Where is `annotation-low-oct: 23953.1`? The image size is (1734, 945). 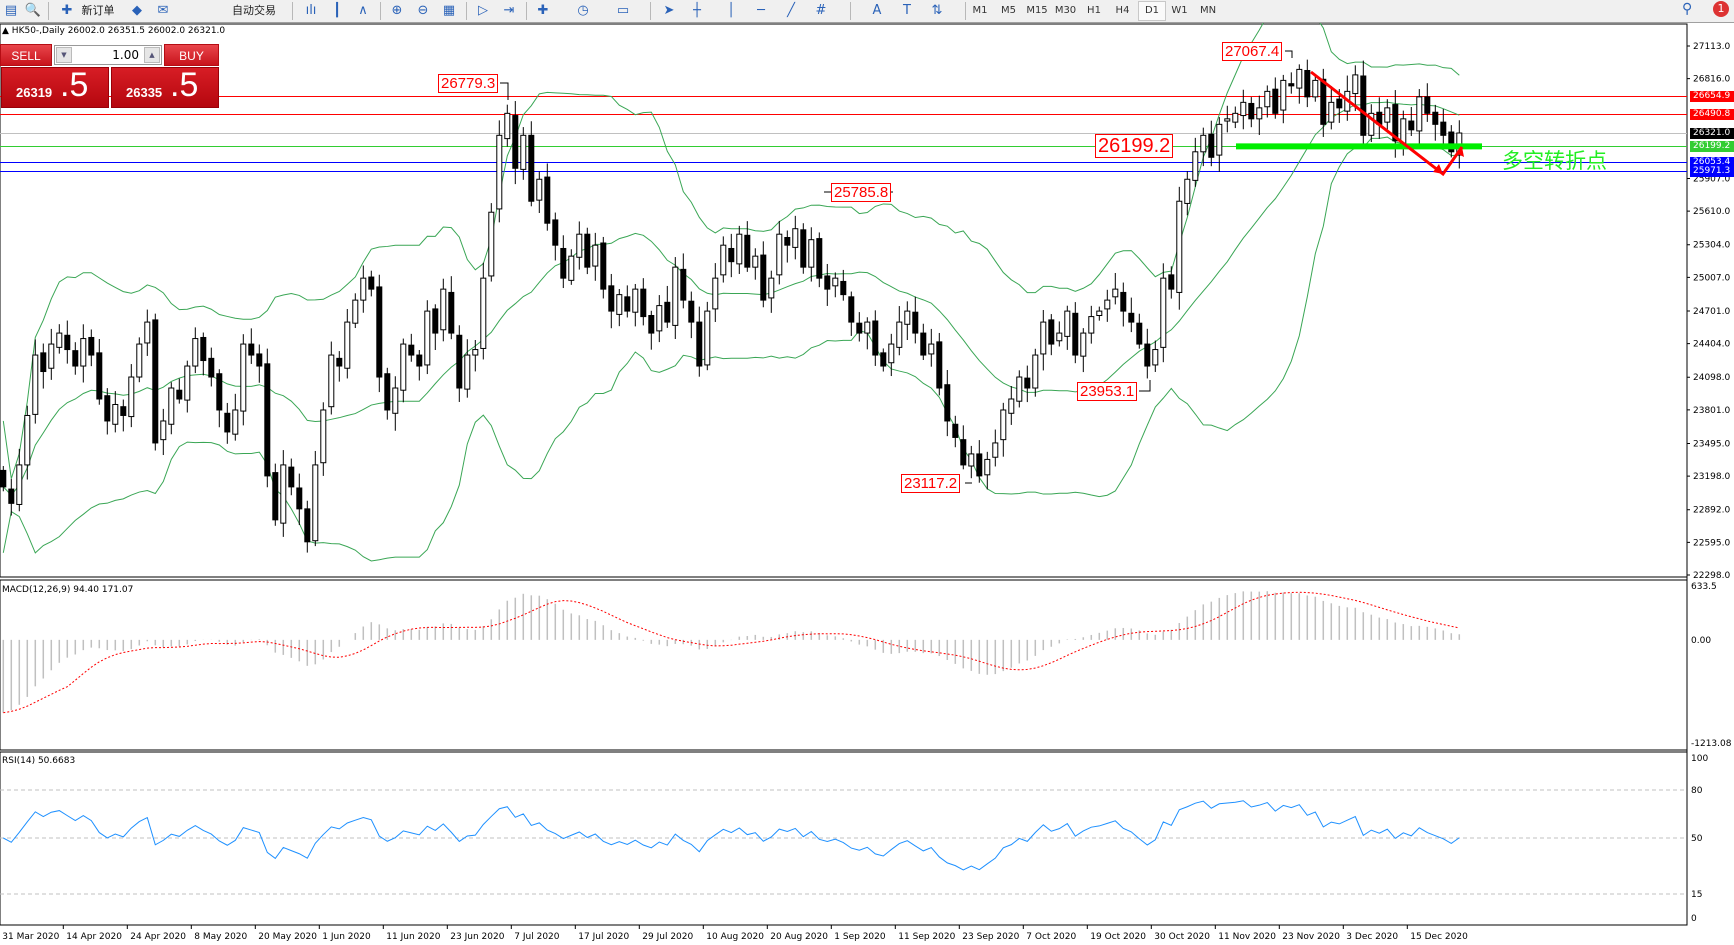
annotation-low-oct: 23953.1 is located at coordinates (1107, 391).